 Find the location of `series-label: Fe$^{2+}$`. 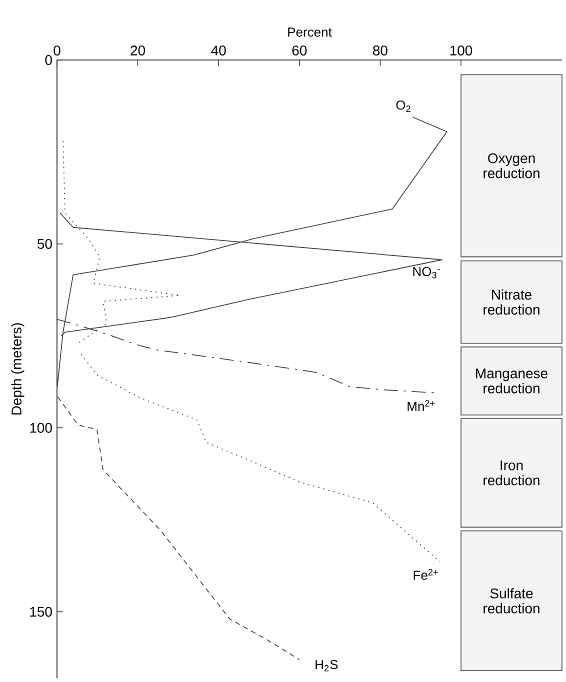

series-label: Fe$^{2+}$ is located at coordinates (426, 574).